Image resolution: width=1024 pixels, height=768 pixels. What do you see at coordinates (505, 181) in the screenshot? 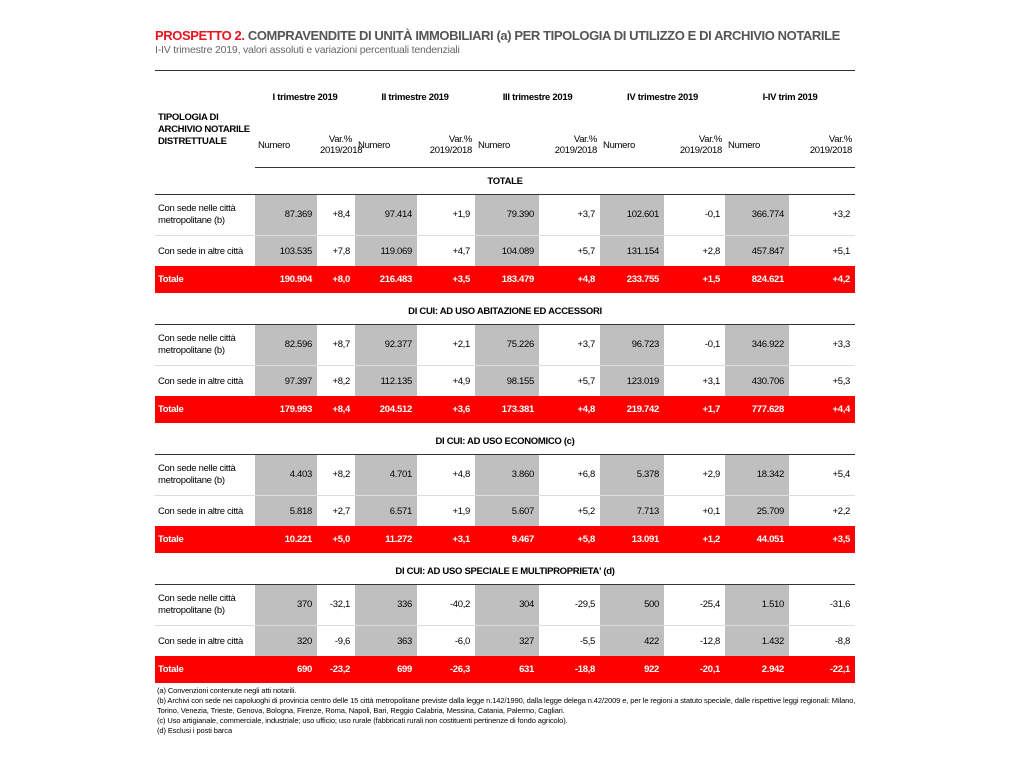
I see `section-title: TOTALE` at bounding box center [505, 181].